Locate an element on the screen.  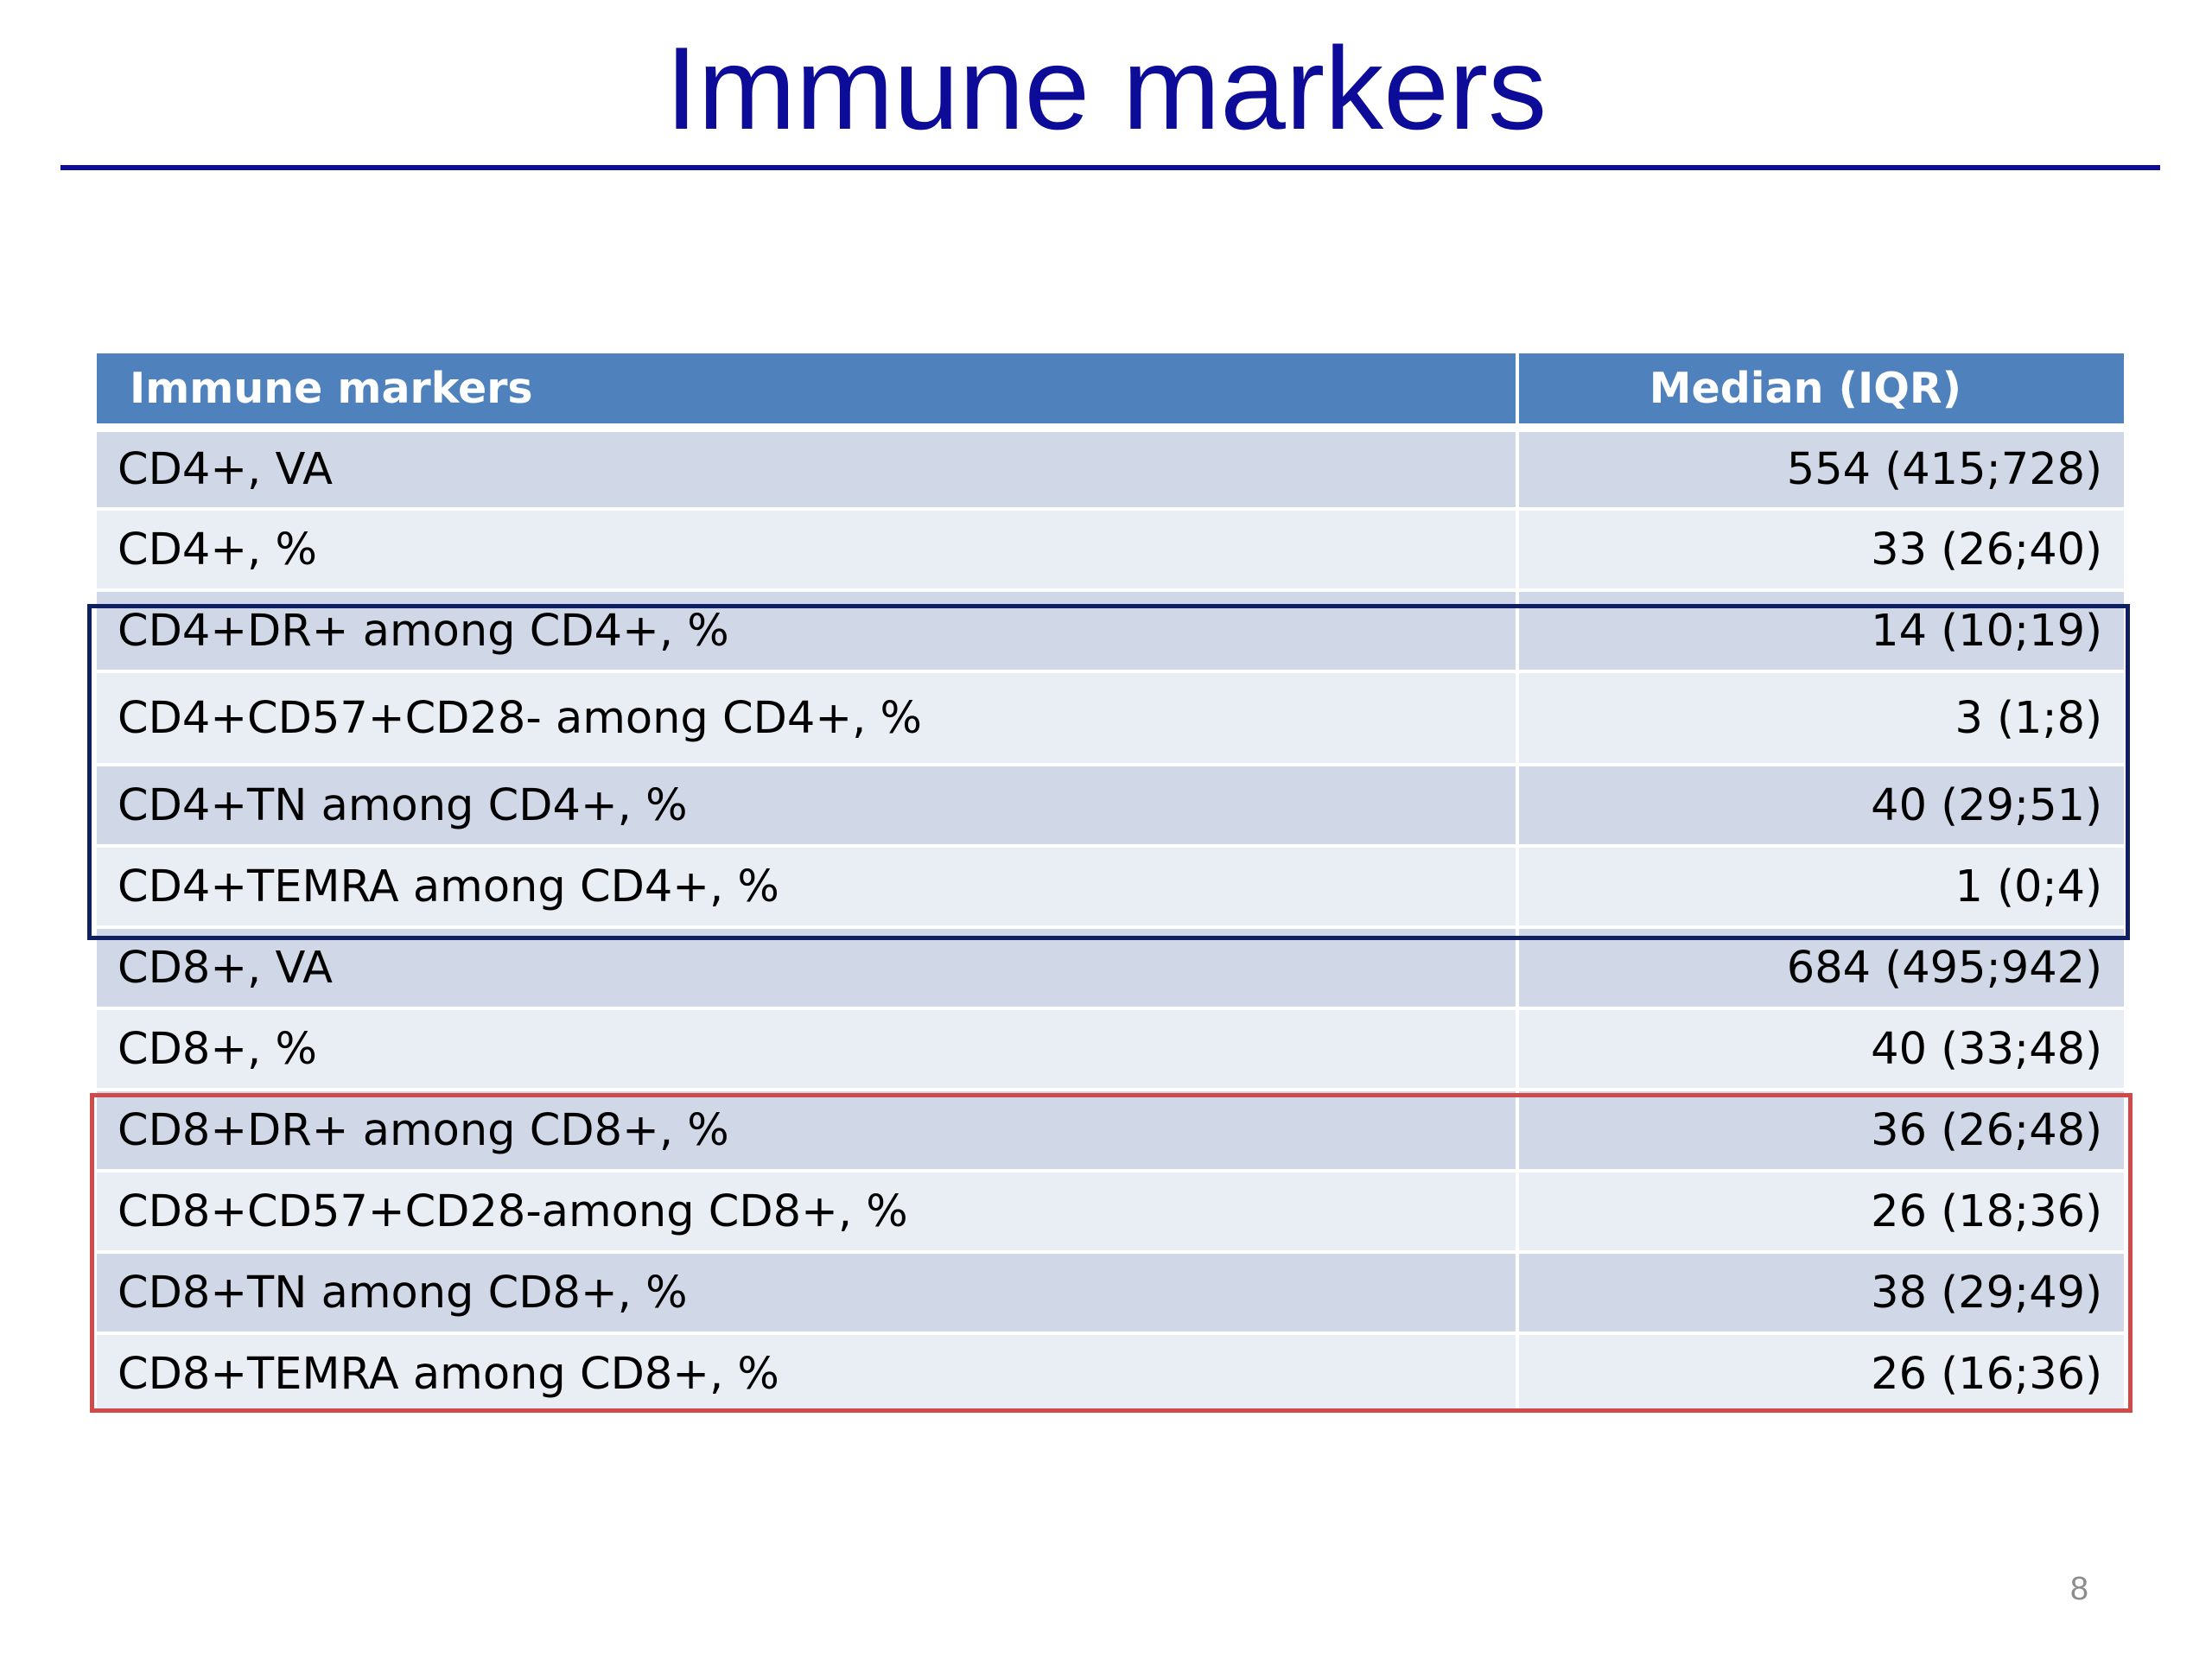
table-row: CD8+CD57+CD28-among CD8+, % 26 (18;36) is located at coordinates (1110, 1212).